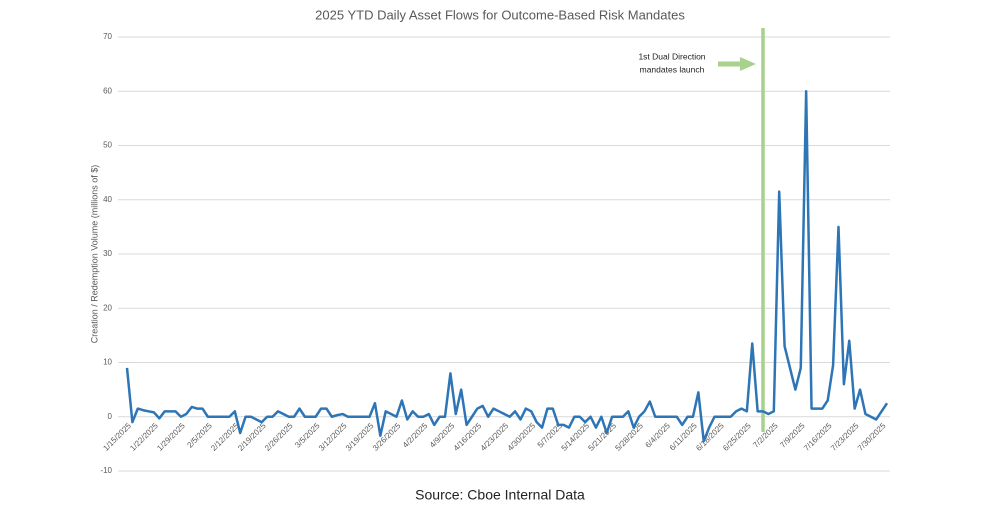 Image resolution: width=1000 pixels, height=514 pixels. What do you see at coordinates (765, 435) in the screenshot?
I see `x-tick-label: 7/2/2025` at bounding box center [765, 435].